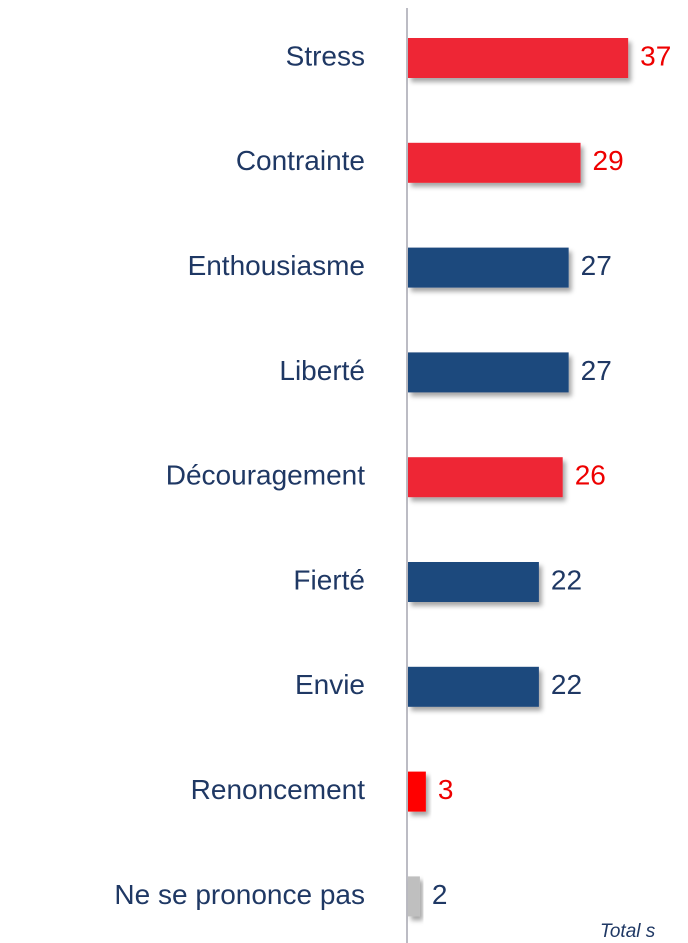  I want to click on category-label: Enthousiasme, so click(276, 265).